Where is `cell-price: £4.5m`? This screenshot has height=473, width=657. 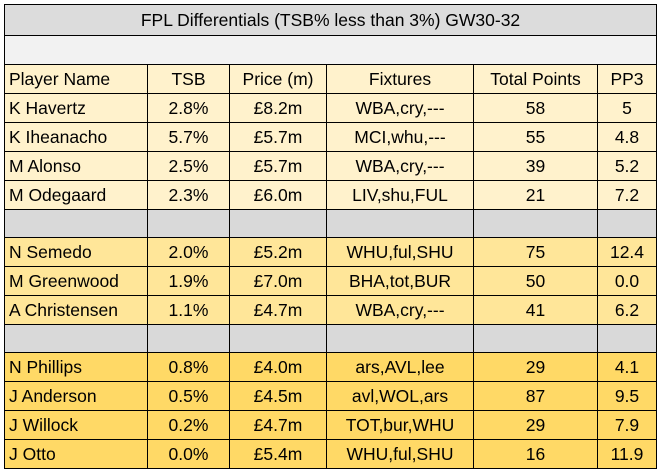 cell-price: £4.5m is located at coordinates (278, 396).